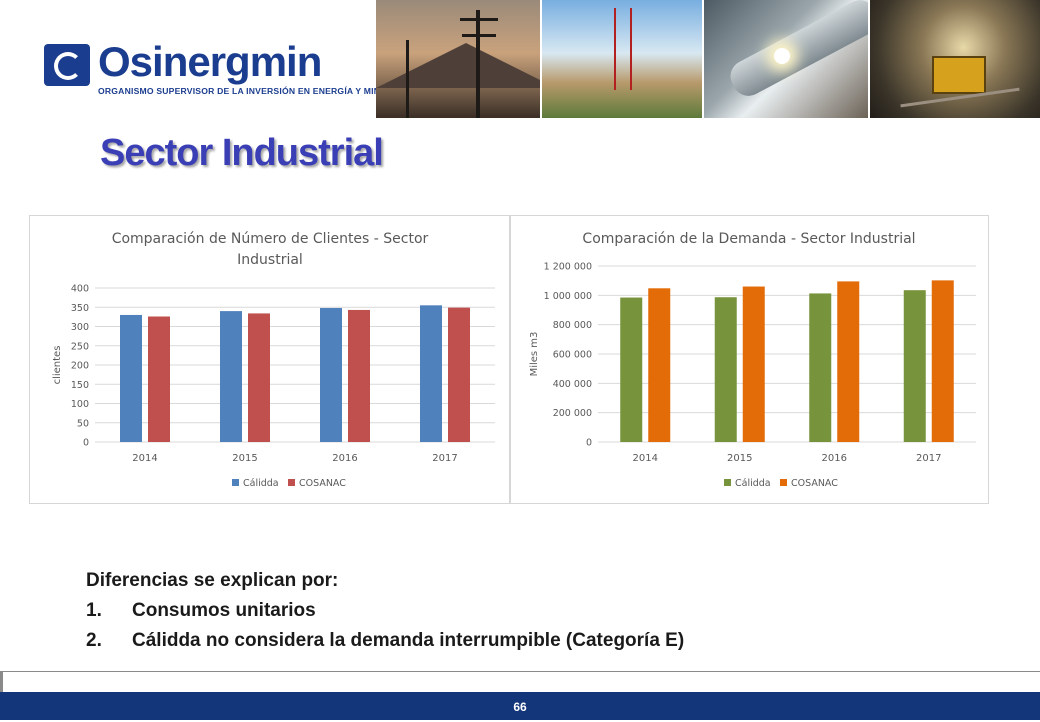 The height and width of the screenshot is (722, 1040). I want to click on notes-heading: Diferencias se explican por:, so click(212, 580).